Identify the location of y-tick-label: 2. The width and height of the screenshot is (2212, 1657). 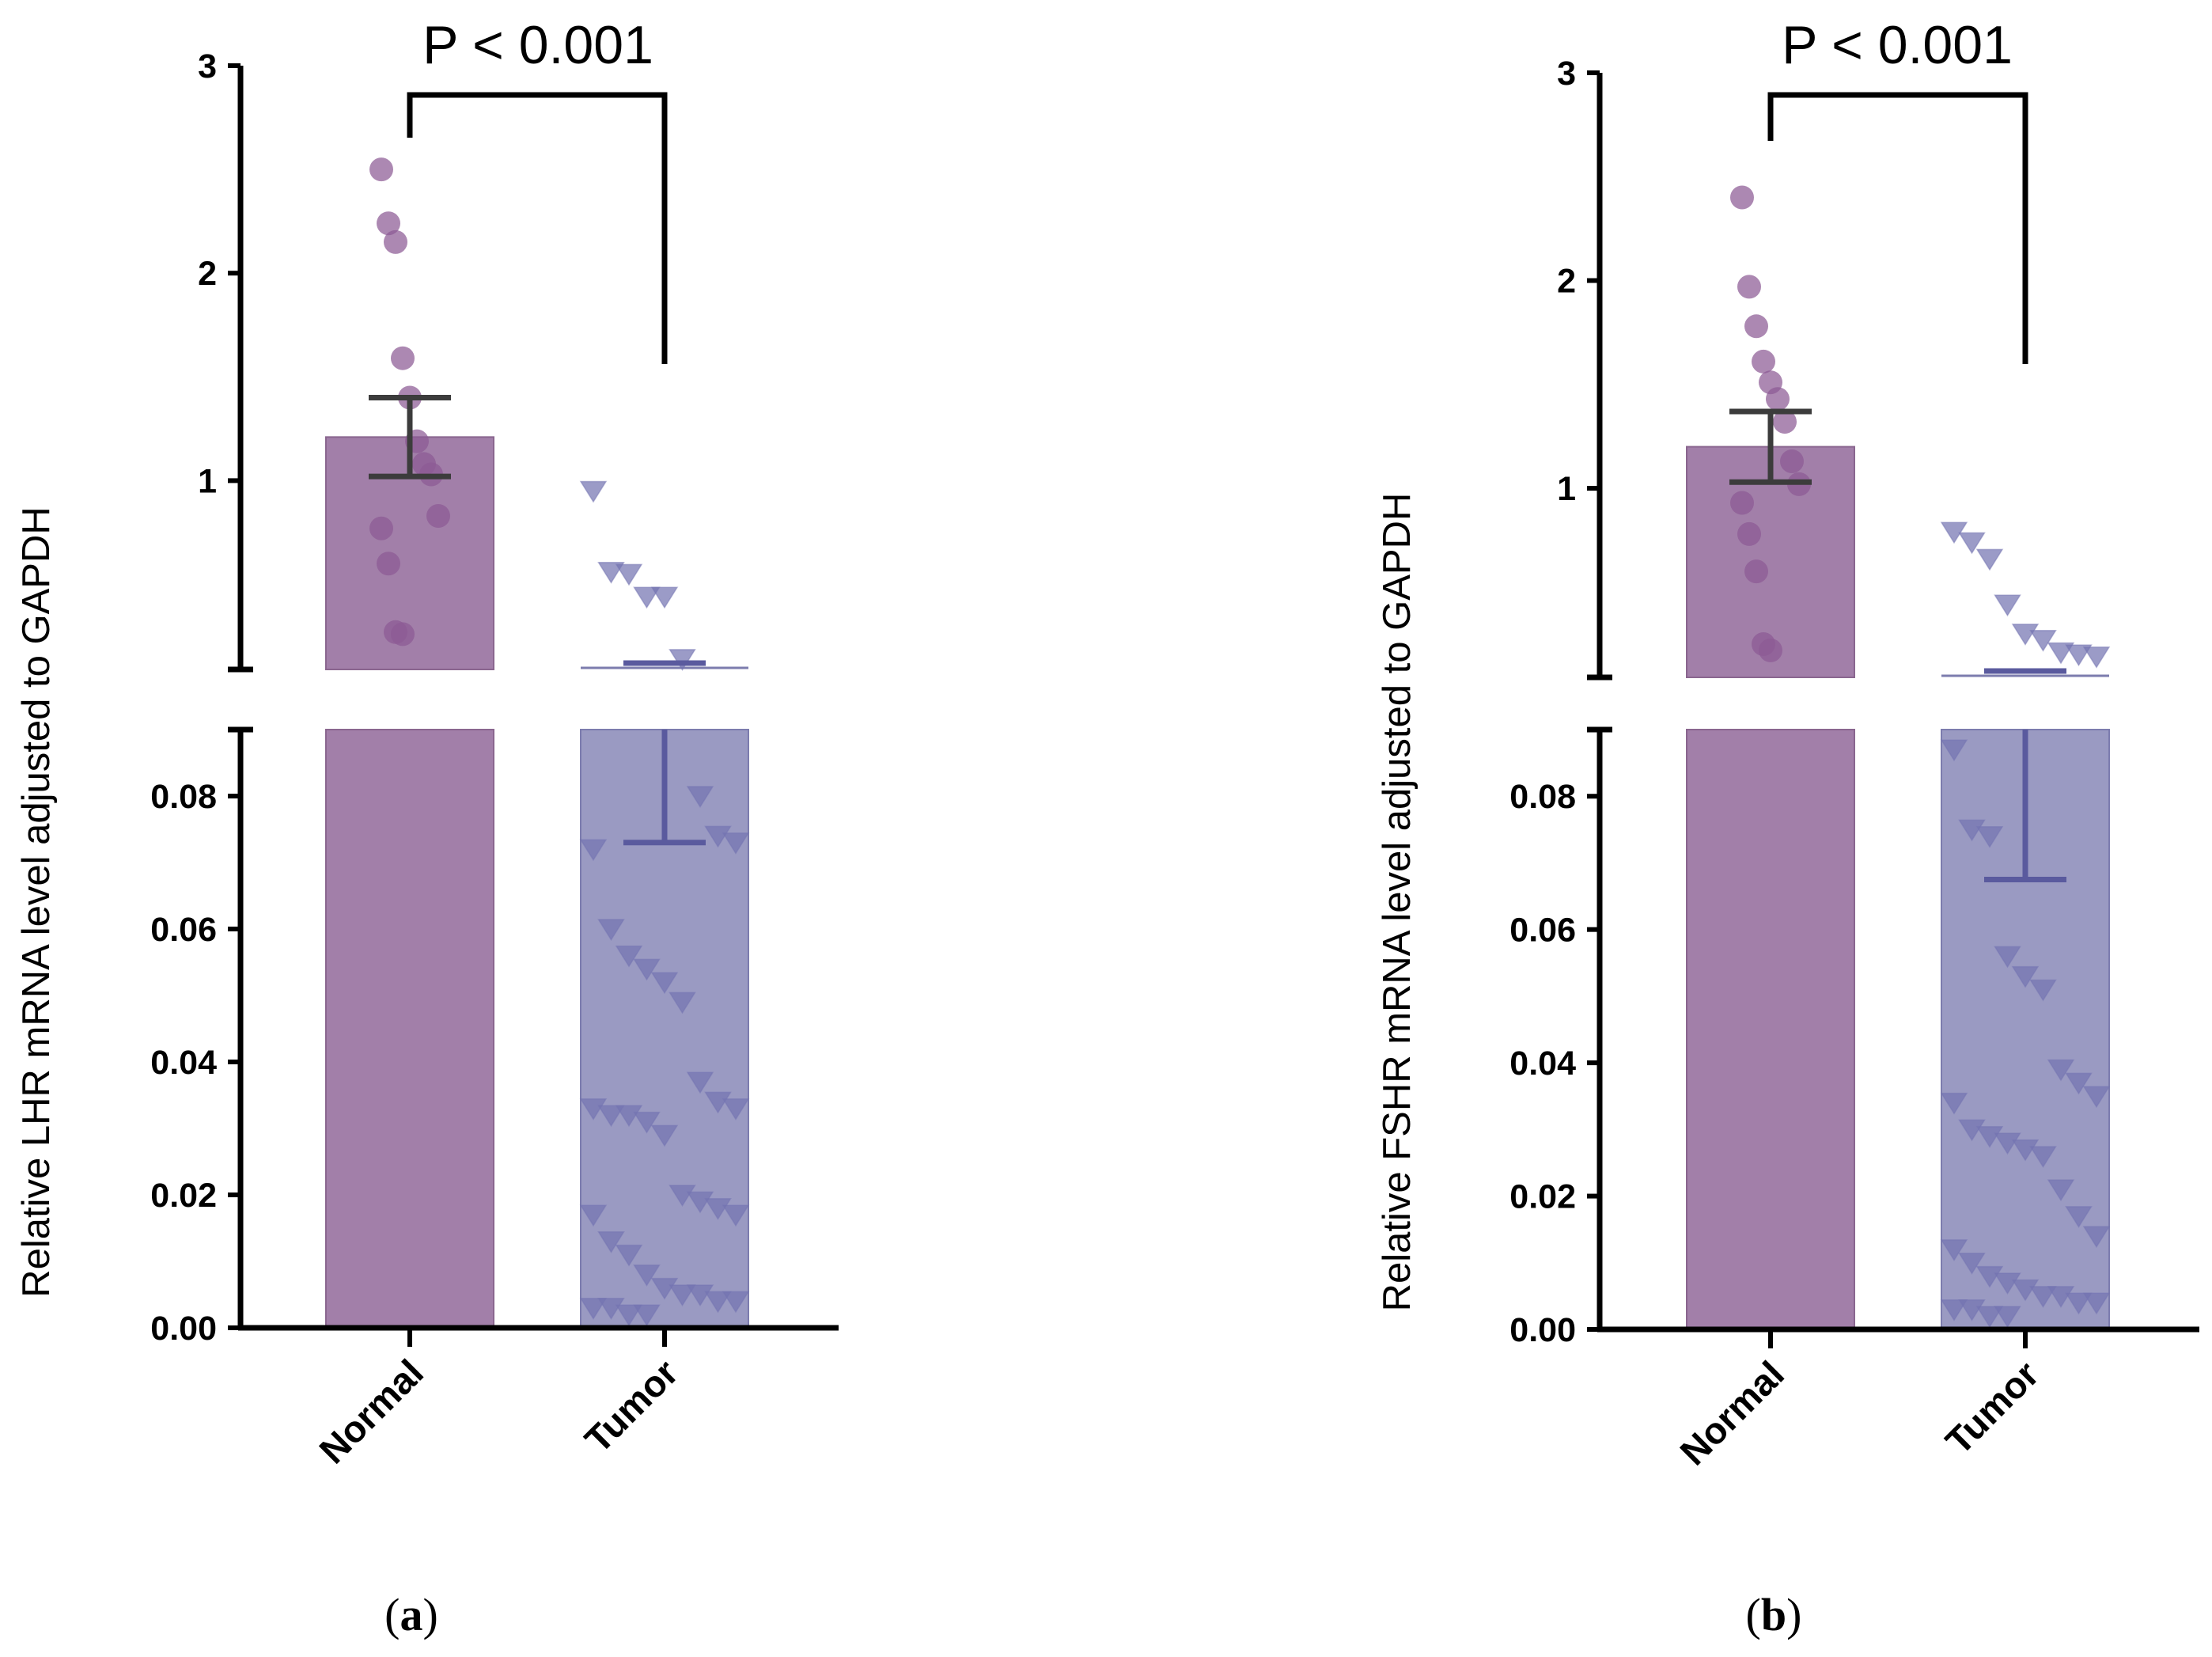
(1567, 282).